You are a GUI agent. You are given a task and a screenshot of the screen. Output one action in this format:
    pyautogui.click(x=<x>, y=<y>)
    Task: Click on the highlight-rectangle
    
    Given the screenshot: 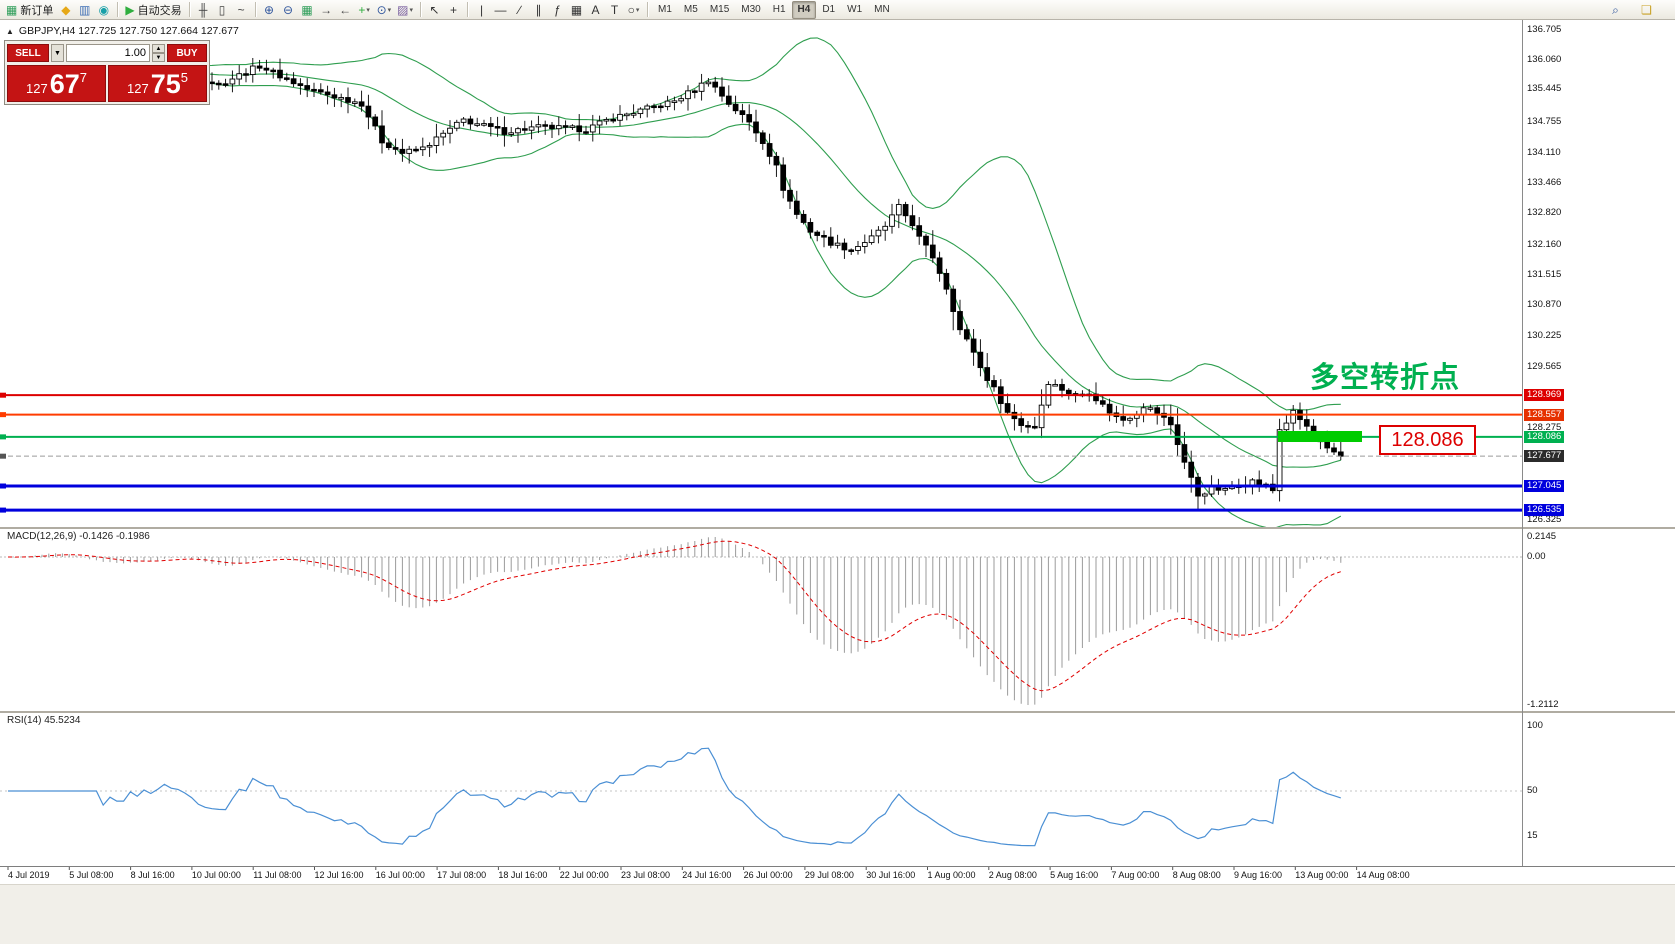 What is the action you would take?
    pyautogui.click(x=1320, y=436)
    